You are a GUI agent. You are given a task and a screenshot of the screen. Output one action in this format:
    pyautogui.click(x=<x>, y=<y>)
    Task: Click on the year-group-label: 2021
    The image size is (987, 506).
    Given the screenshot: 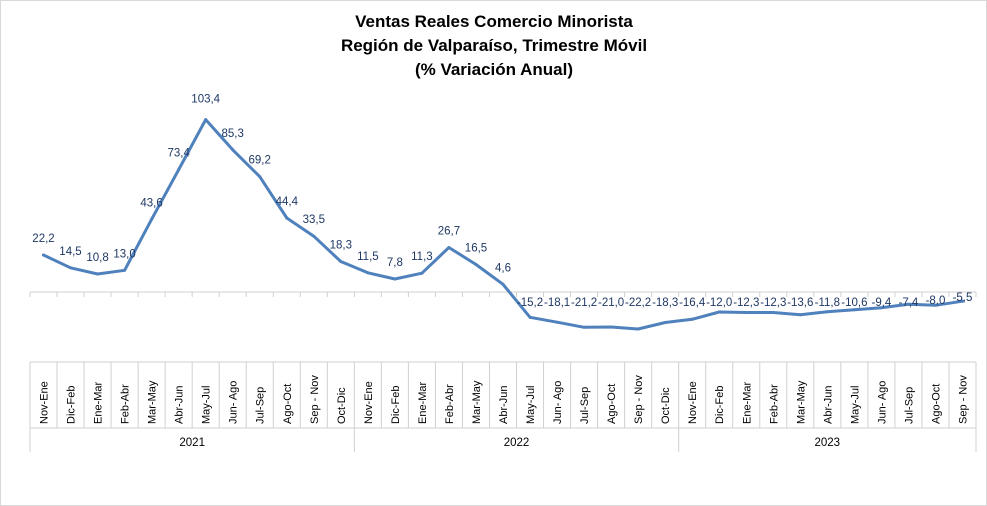 What is the action you would take?
    pyautogui.click(x=192, y=443)
    